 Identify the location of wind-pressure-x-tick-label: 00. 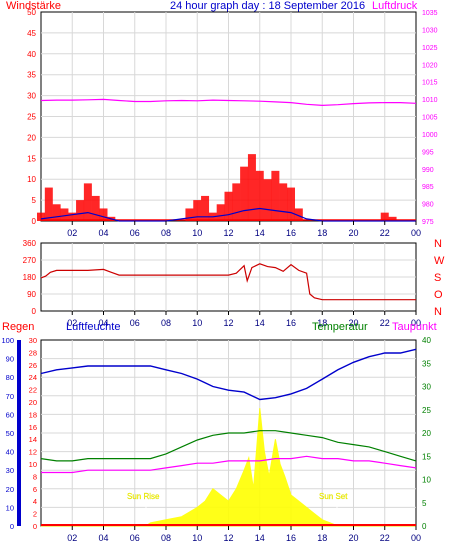
(416, 233).